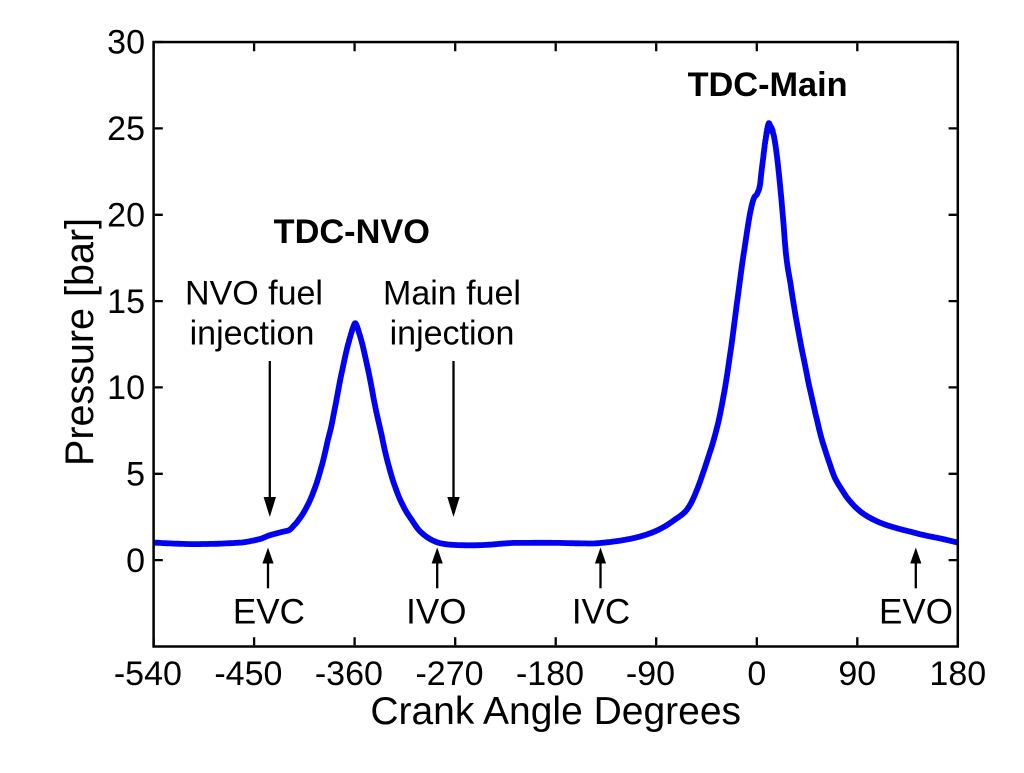  I want to click on svg-text: -270, so click(449, 674).